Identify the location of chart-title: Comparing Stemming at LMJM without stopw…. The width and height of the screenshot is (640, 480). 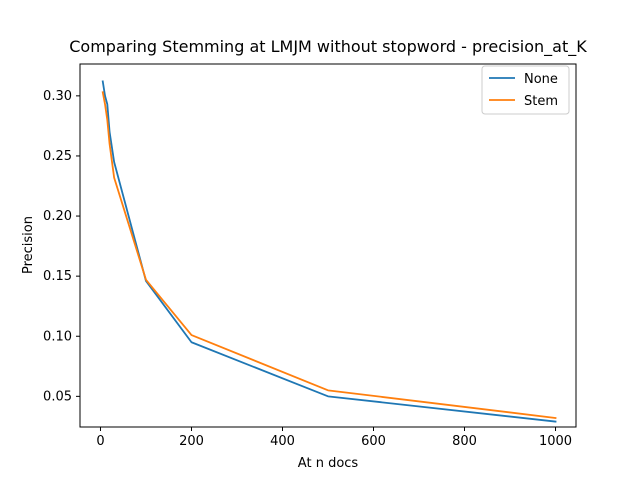
(328, 47).